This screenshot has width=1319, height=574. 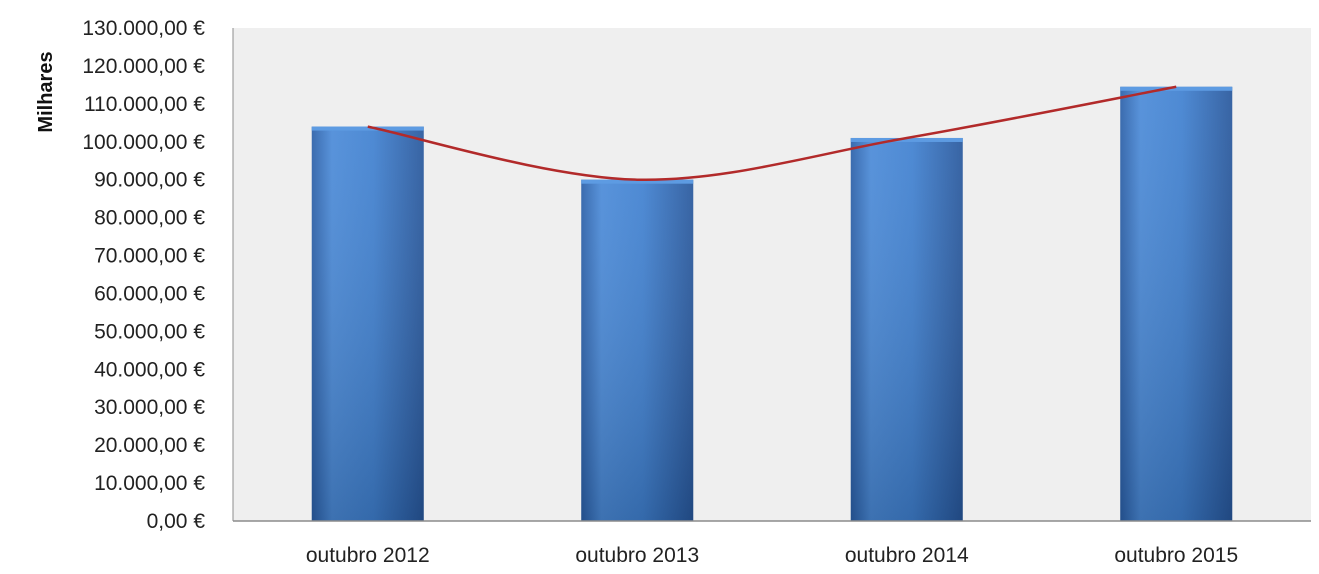 I want to click on y-tick-label: 120.000,00 €, so click(x=143, y=66).